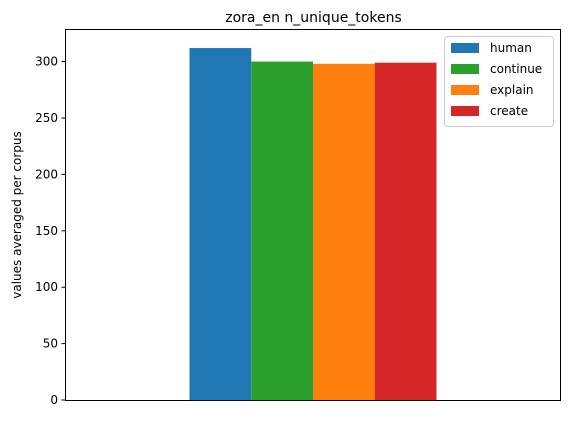 The image size is (571, 422). What do you see at coordinates (509, 111) in the screenshot?
I see `legend-label-create: create` at bounding box center [509, 111].